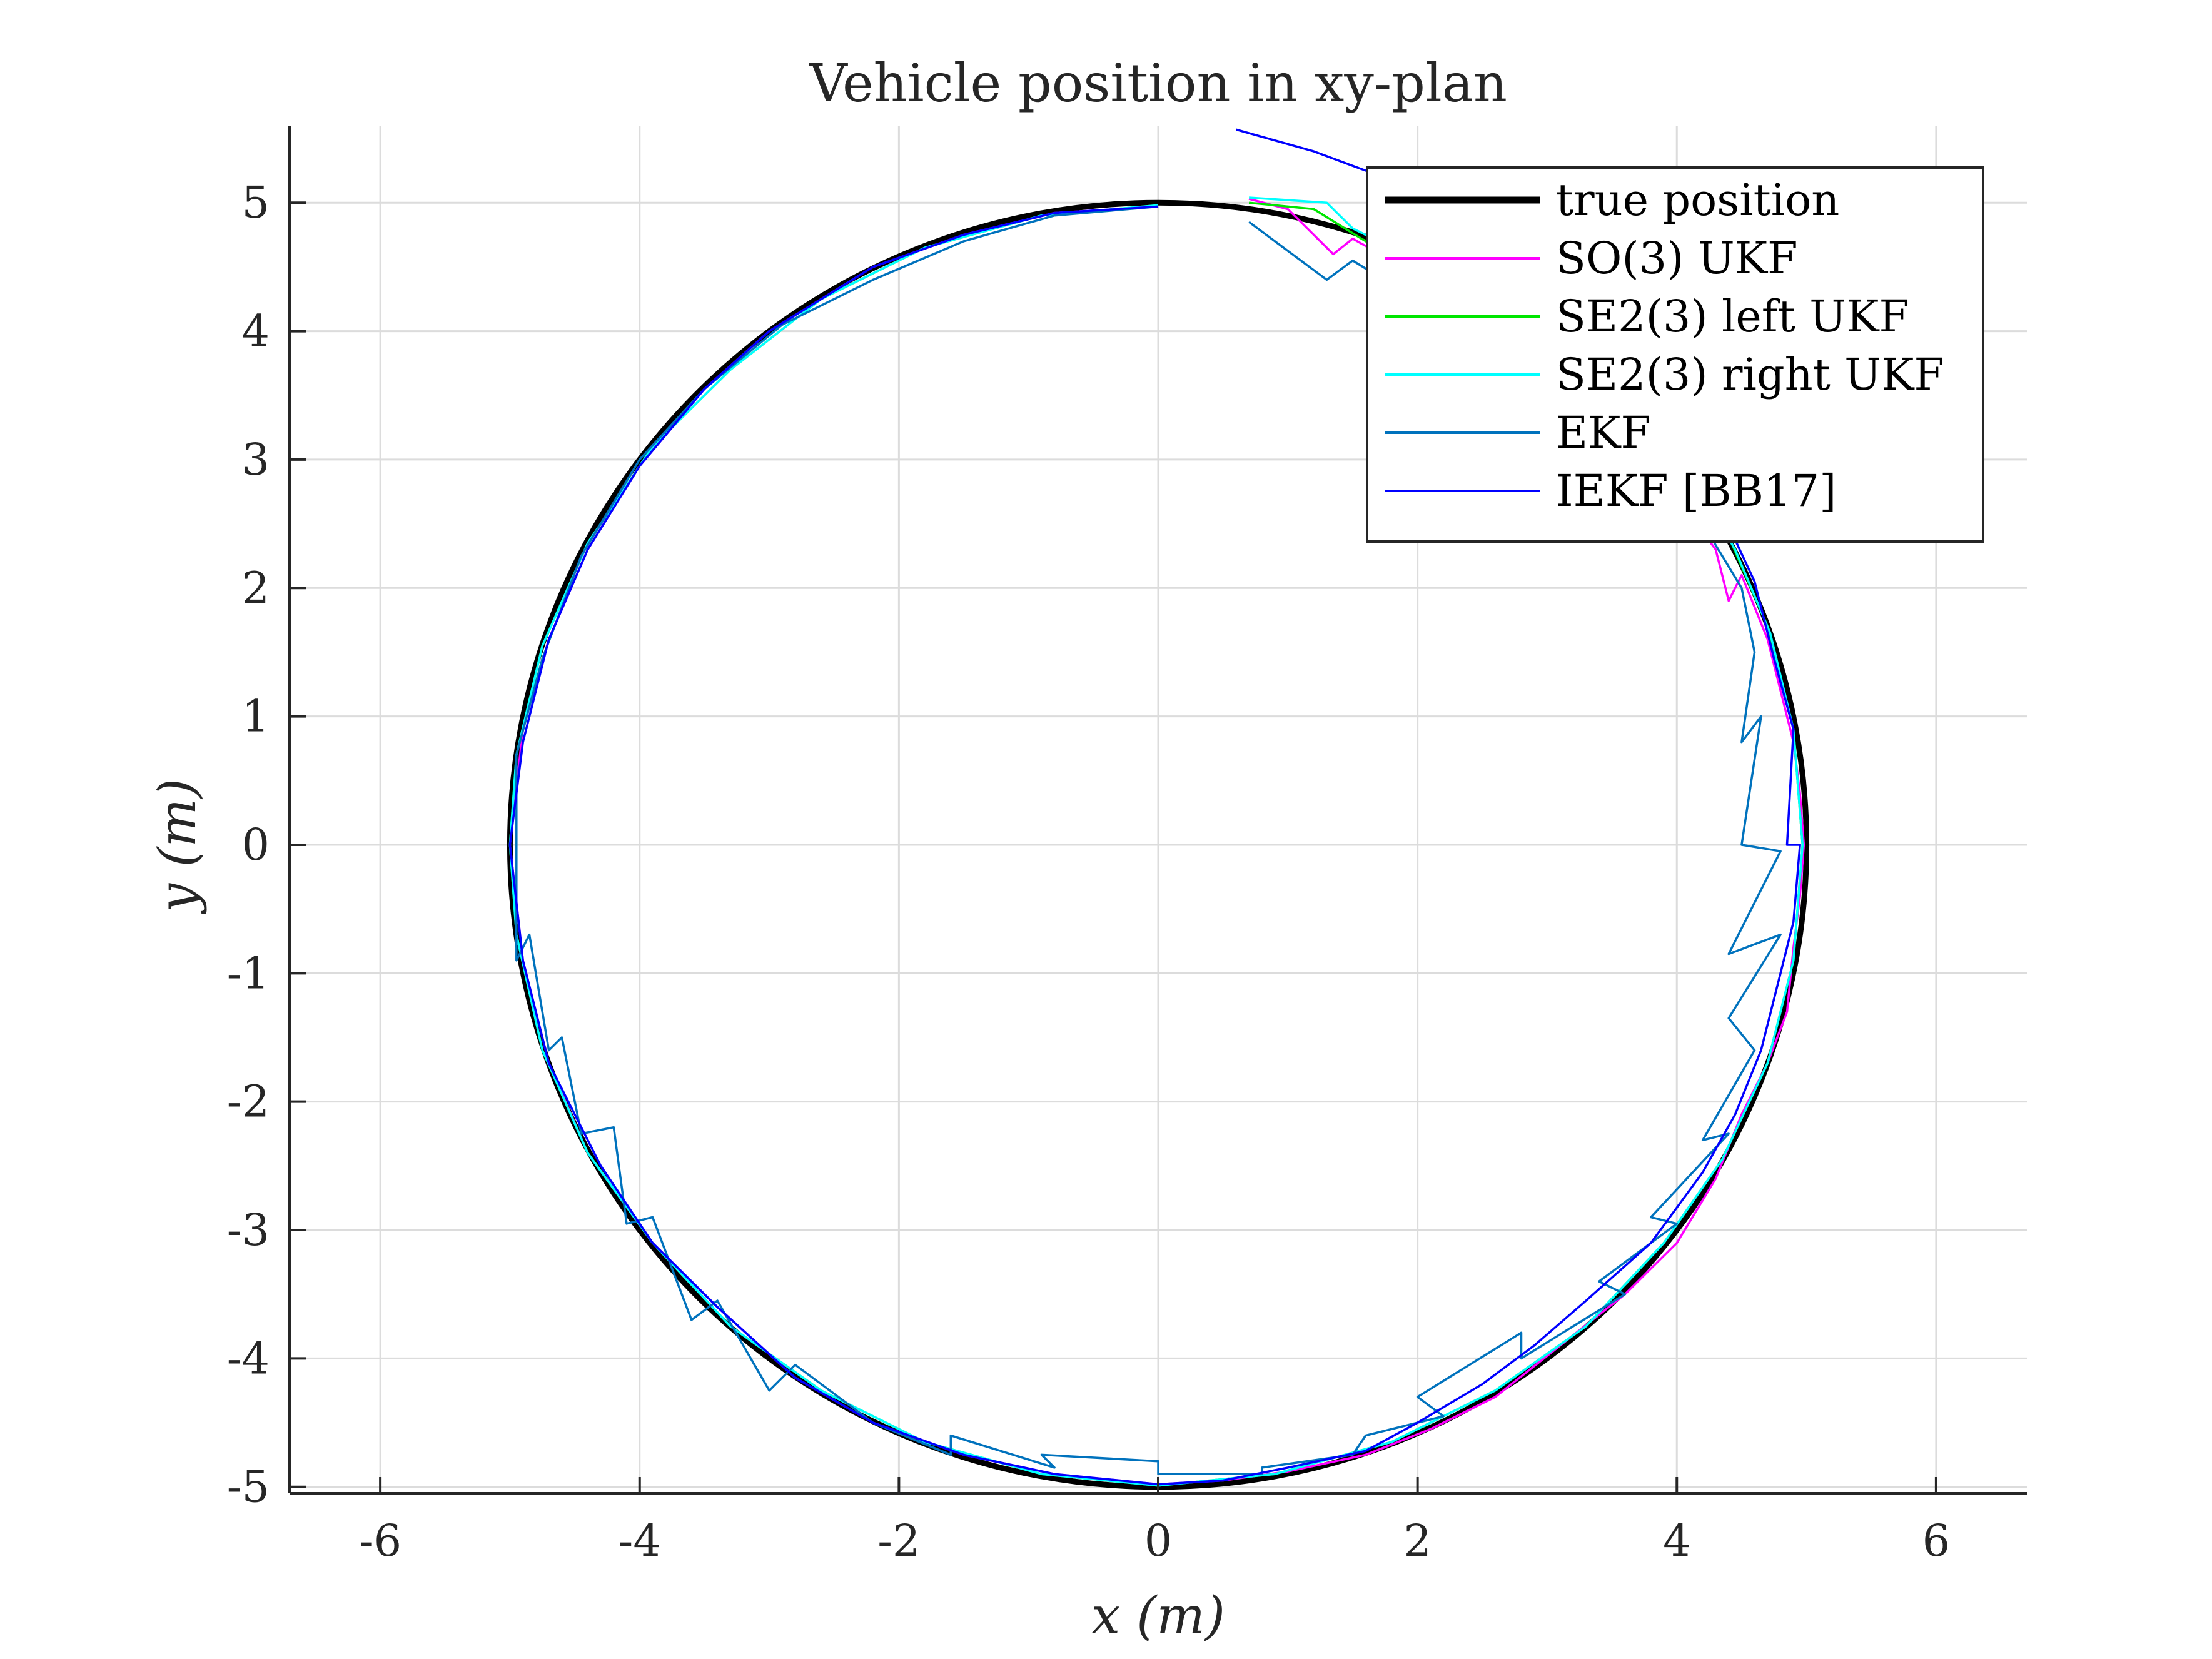 This screenshot has height=1659, width=2212. Describe the element at coordinates (255, 845) in the screenshot. I see `y-tick-label: 0` at that location.